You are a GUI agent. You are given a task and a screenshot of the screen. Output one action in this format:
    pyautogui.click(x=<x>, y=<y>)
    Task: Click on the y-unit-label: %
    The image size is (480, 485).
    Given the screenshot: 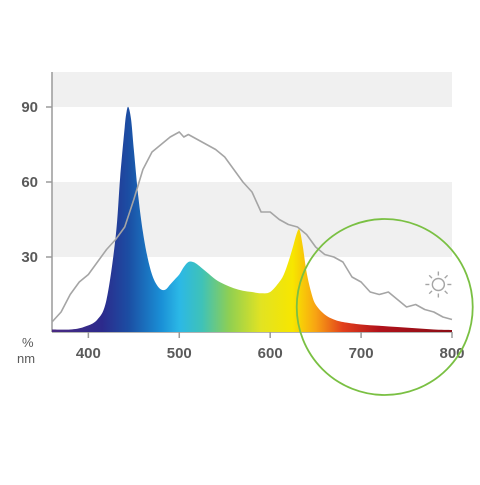 What is the action you would take?
    pyautogui.click(x=28, y=342)
    